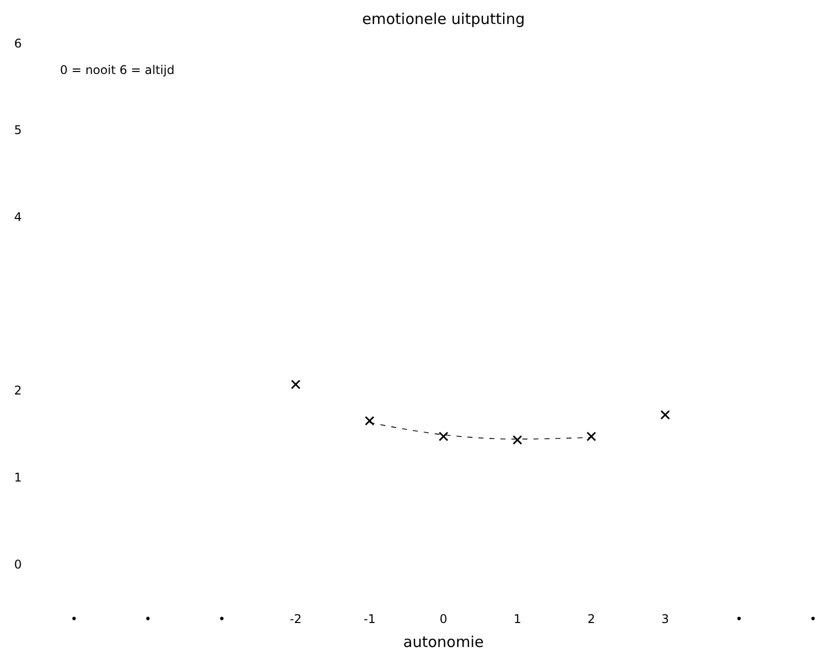 The height and width of the screenshot is (663, 833). Describe the element at coordinates (444, 619) in the screenshot. I see `x-tick-label: 0` at that location.